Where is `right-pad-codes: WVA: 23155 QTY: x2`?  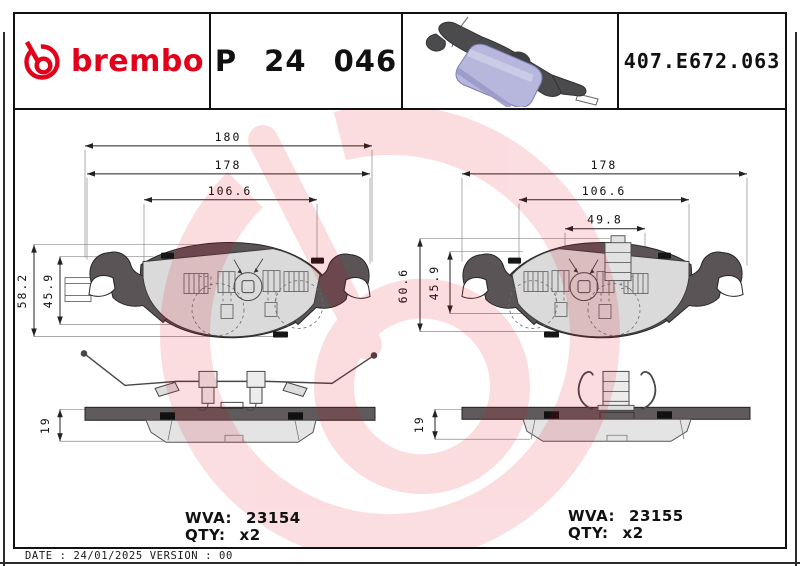
right-pad-codes: WVA: 23155 QTY: x2 is located at coordinates (626, 525).